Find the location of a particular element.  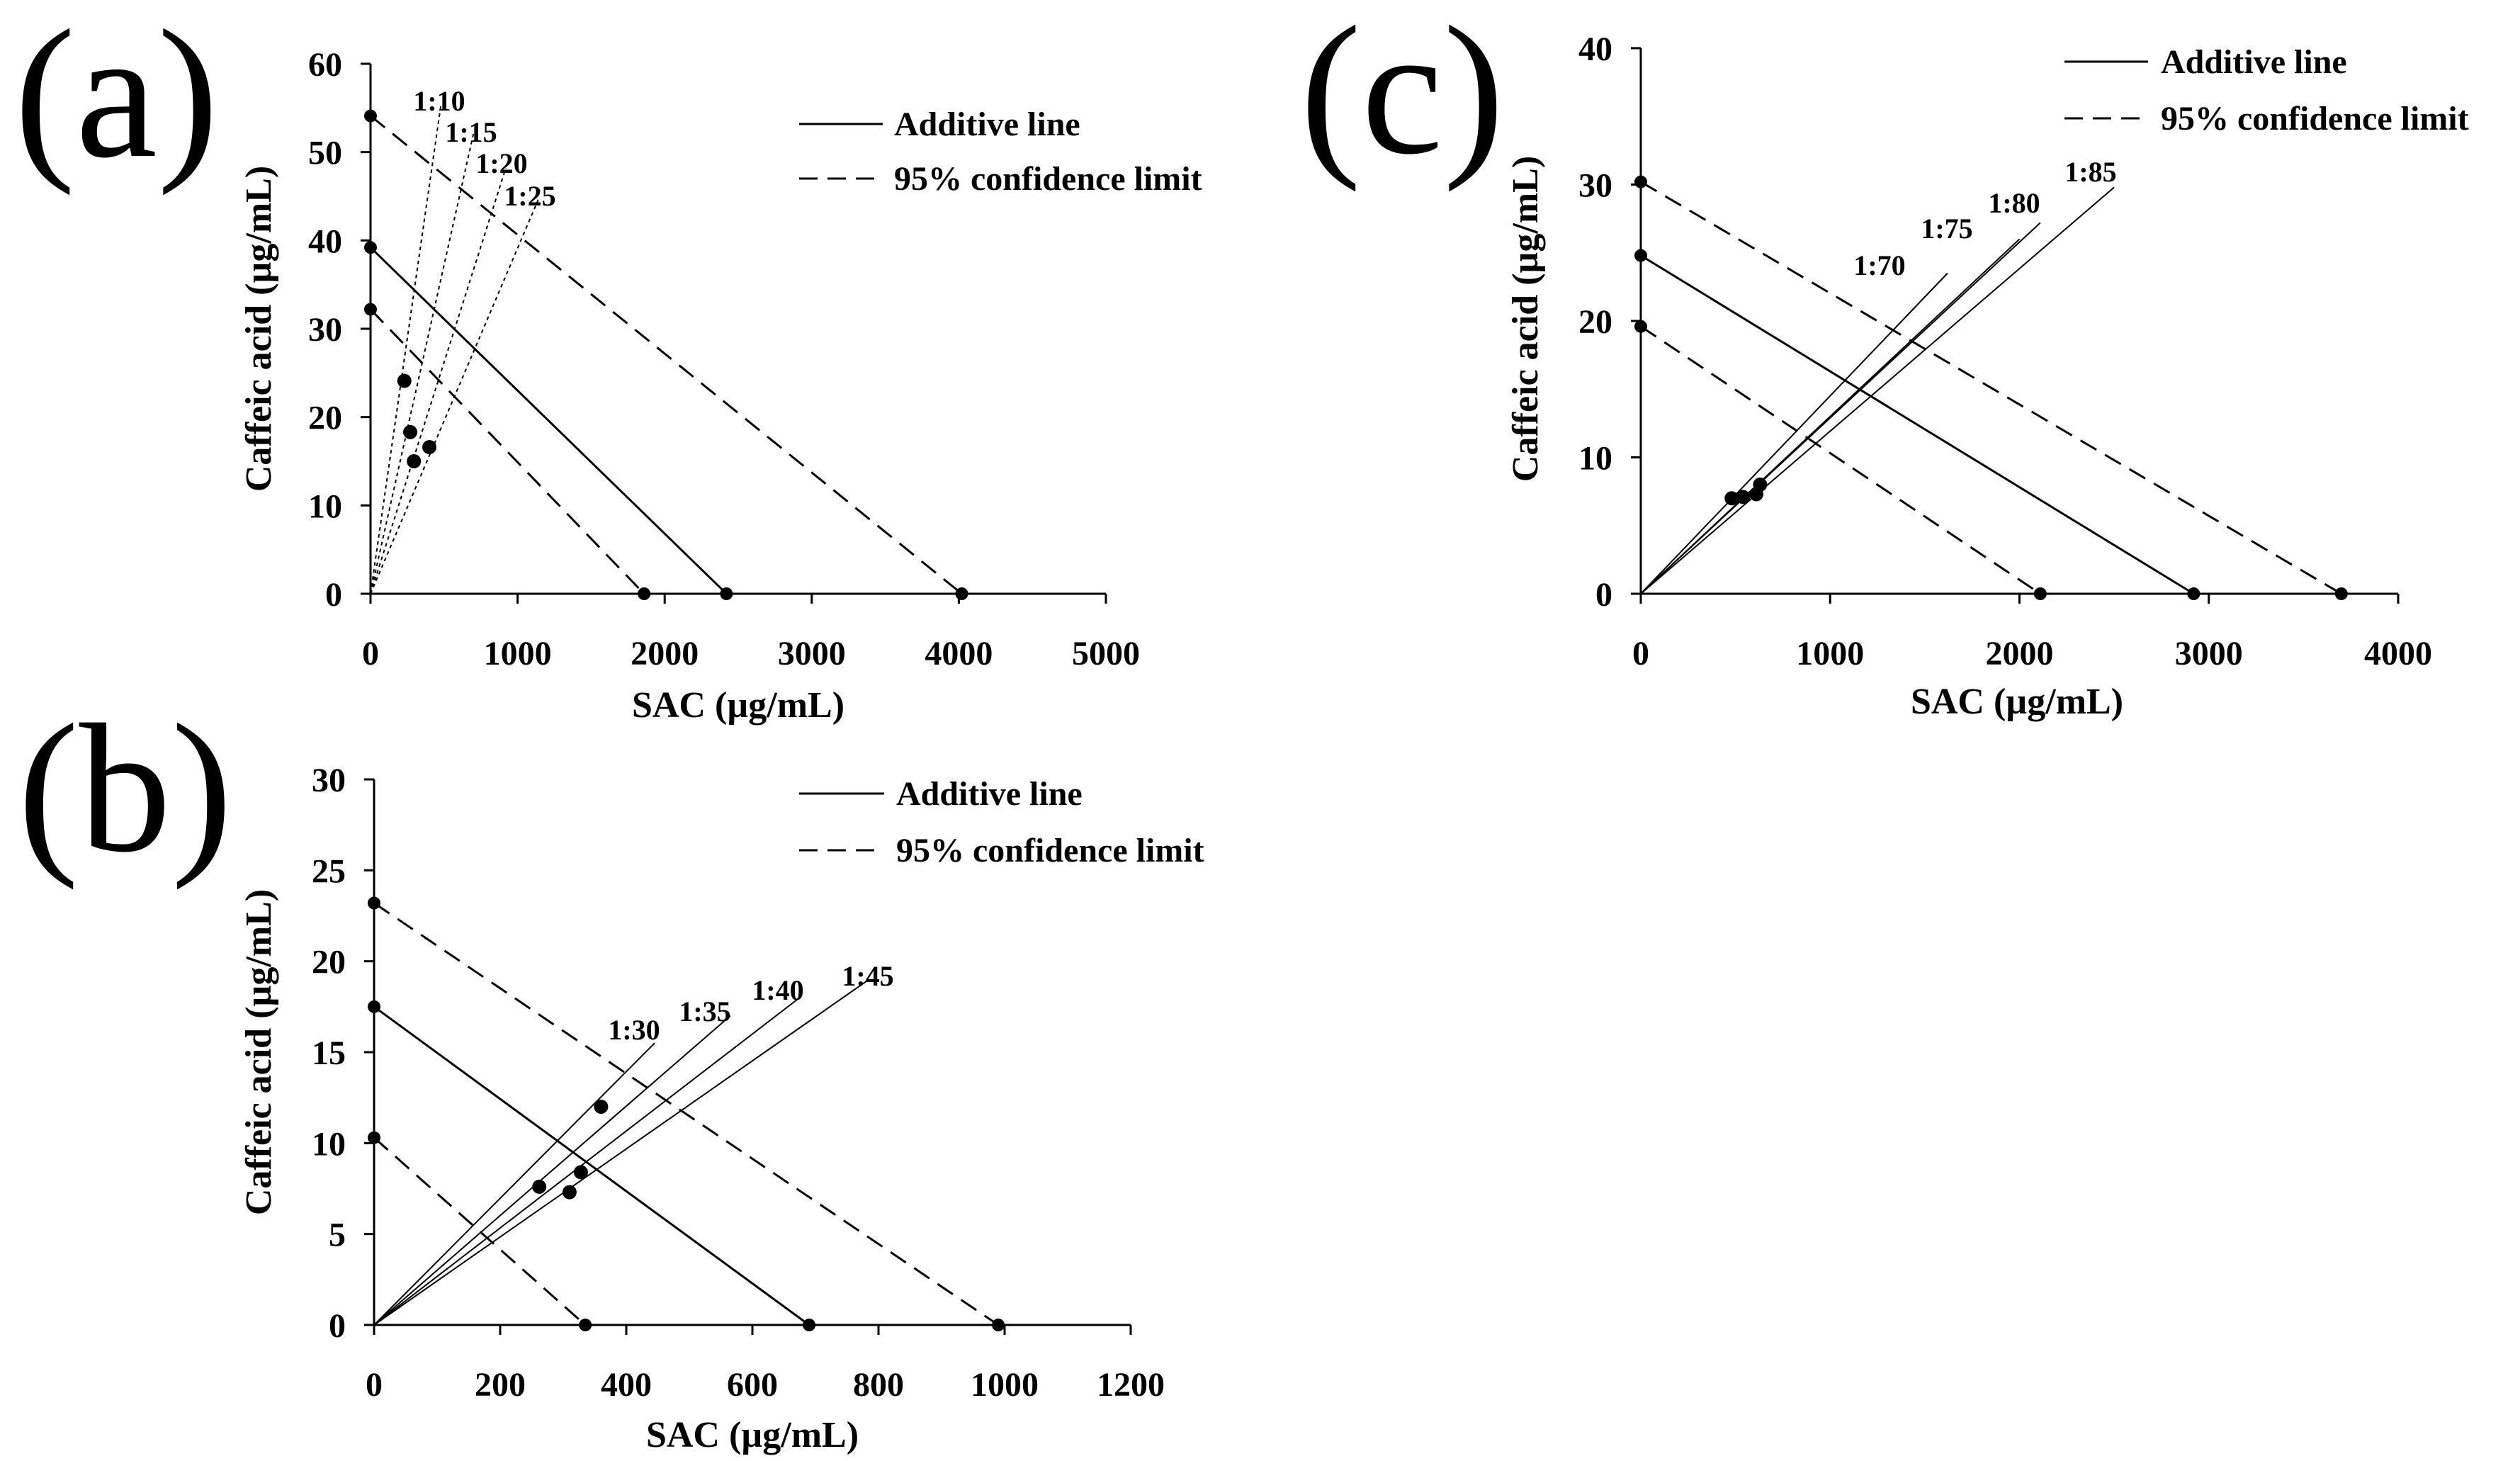

ratio-label: 1:20 is located at coordinates (501, 163).